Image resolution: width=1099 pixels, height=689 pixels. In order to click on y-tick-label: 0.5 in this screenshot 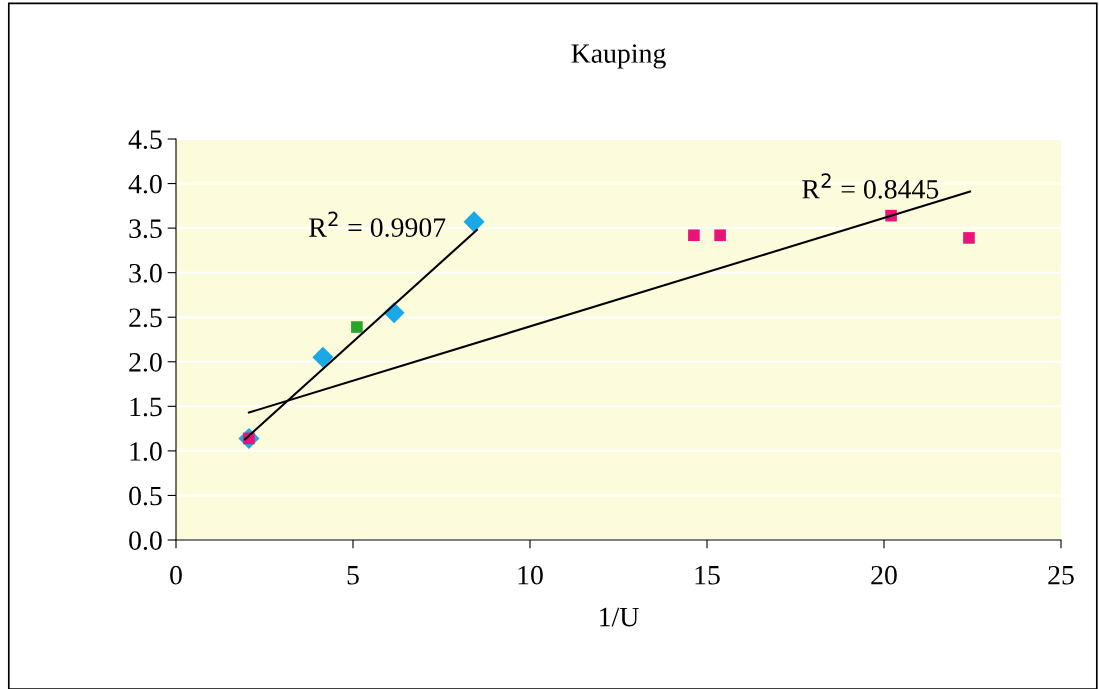, I will do `click(145, 496)`.